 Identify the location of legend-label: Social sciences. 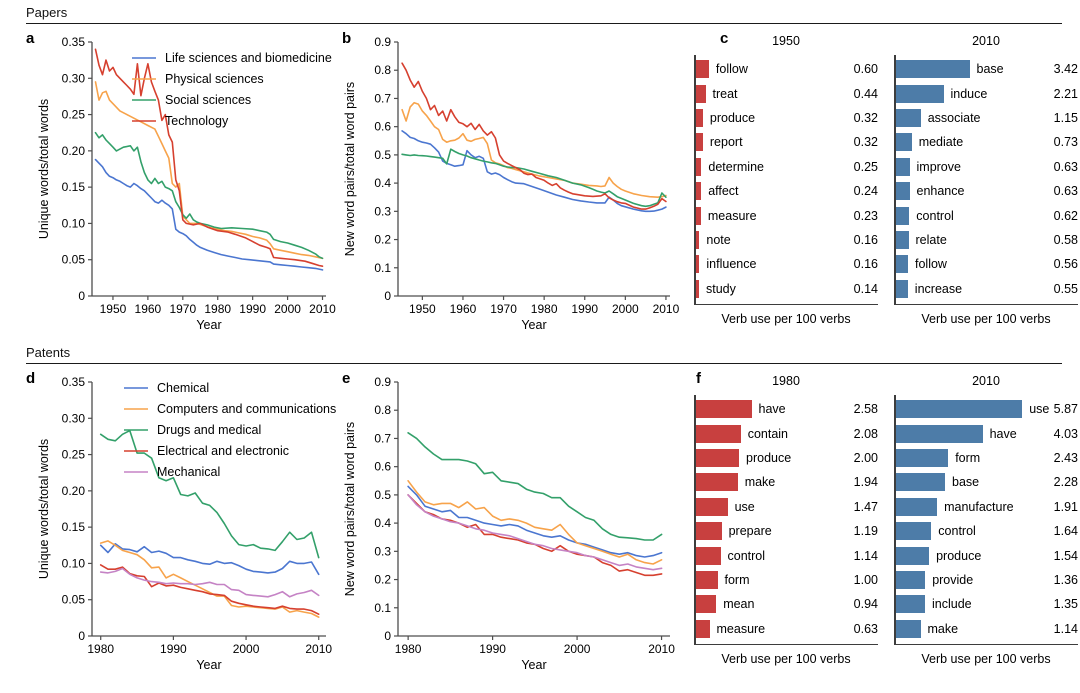
(208, 100).